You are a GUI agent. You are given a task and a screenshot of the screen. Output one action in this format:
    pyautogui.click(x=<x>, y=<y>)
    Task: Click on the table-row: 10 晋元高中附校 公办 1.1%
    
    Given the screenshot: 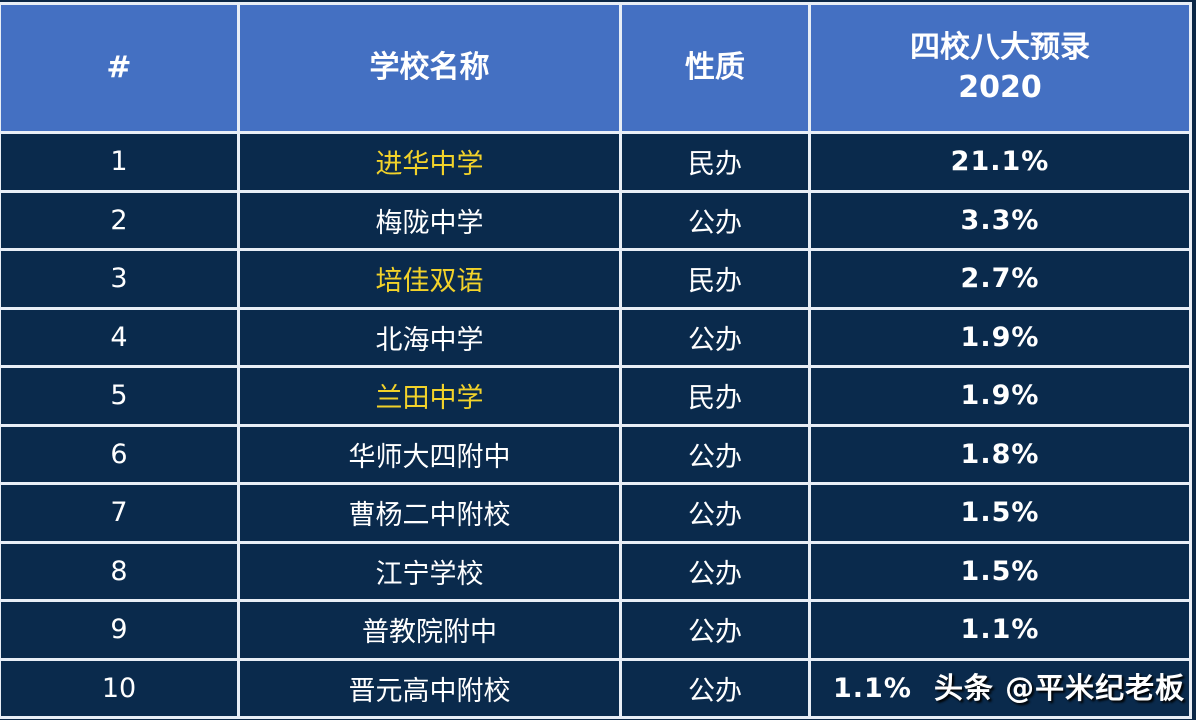 What is the action you would take?
    pyautogui.click(x=596, y=688)
    